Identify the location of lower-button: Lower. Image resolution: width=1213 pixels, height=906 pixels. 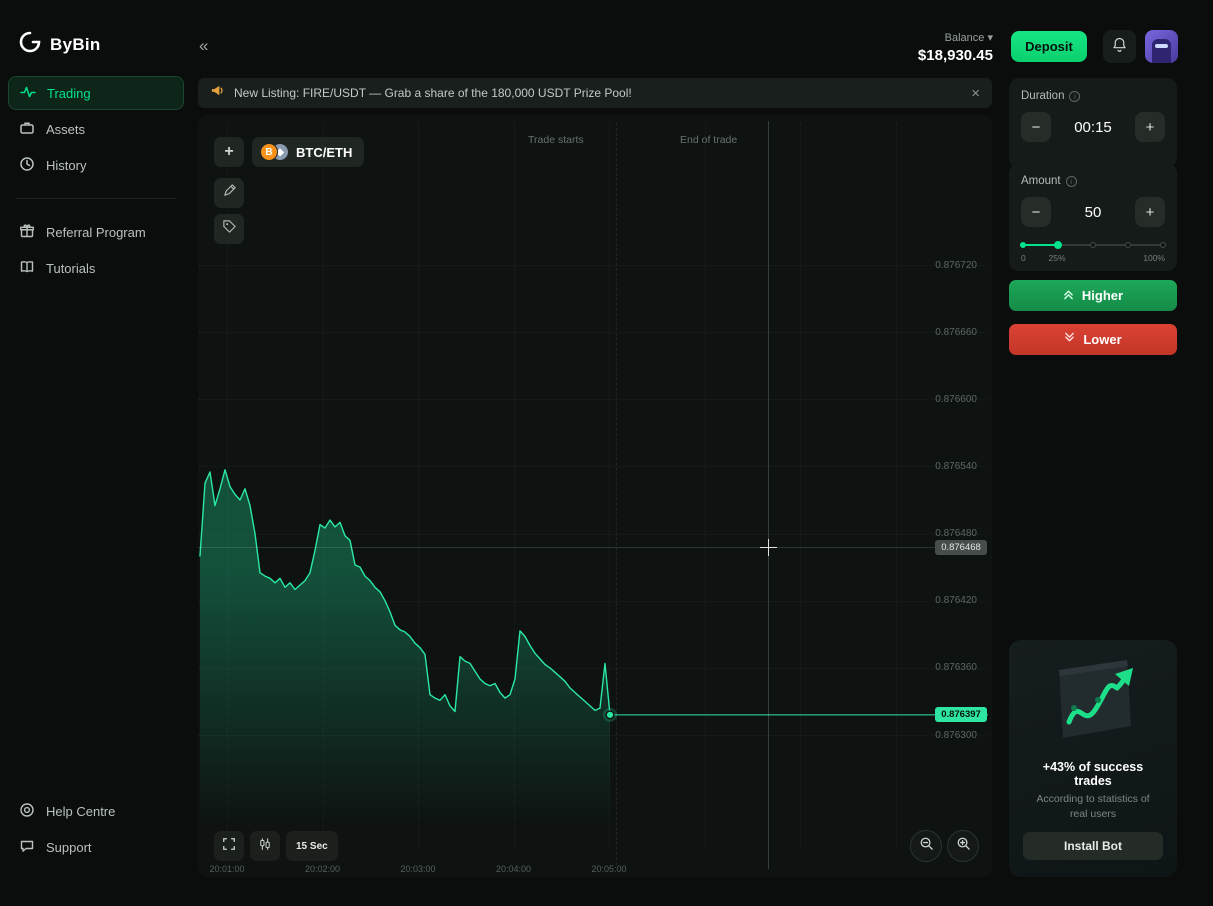
(1093, 339).